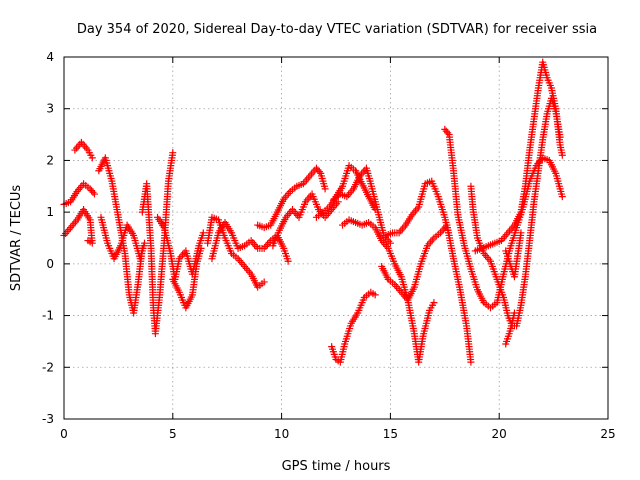 The height and width of the screenshot is (480, 640). Describe the element at coordinates (48, 316) in the screenshot. I see `y-tick-label: -1` at that location.